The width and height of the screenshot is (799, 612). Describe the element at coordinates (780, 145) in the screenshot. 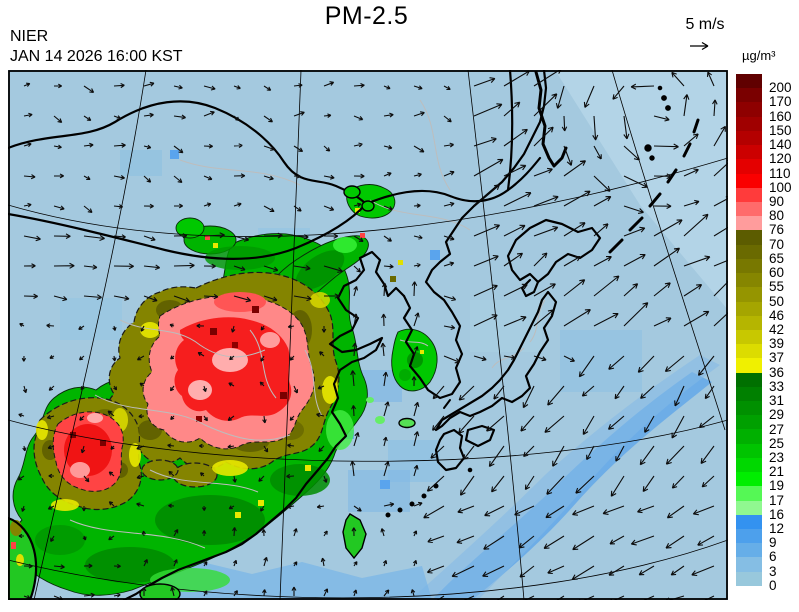

I see `colorbar-tick: 140` at that location.